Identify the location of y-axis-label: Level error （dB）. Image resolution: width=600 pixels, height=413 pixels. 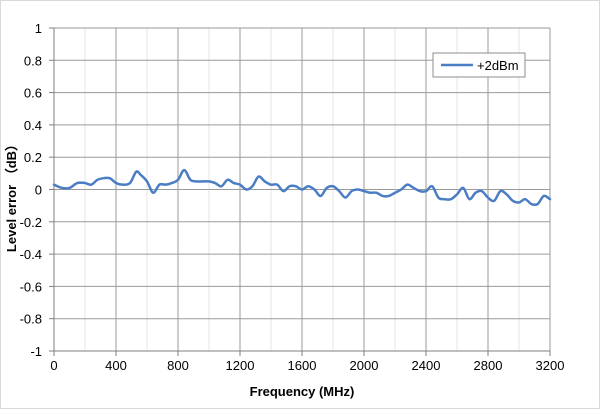
(11, 195).